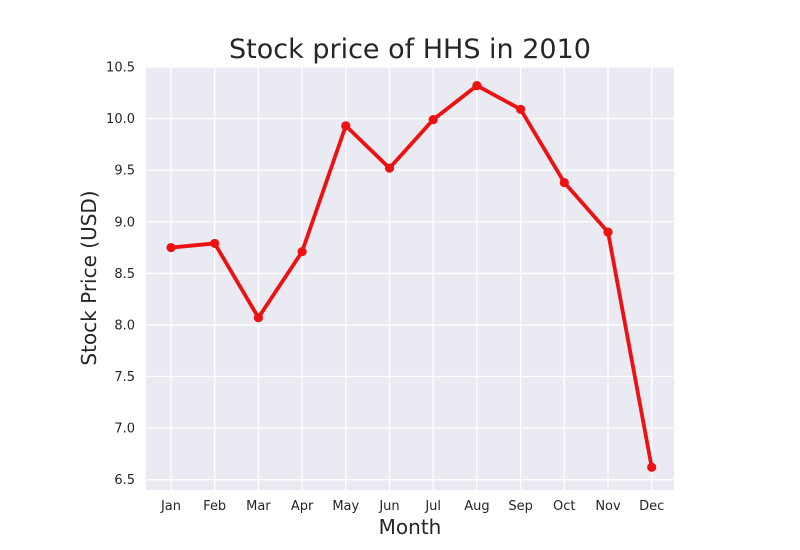 The width and height of the screenshot is (800, 550). I want to click on y-tick-label: 6.5, so click(124, 480).